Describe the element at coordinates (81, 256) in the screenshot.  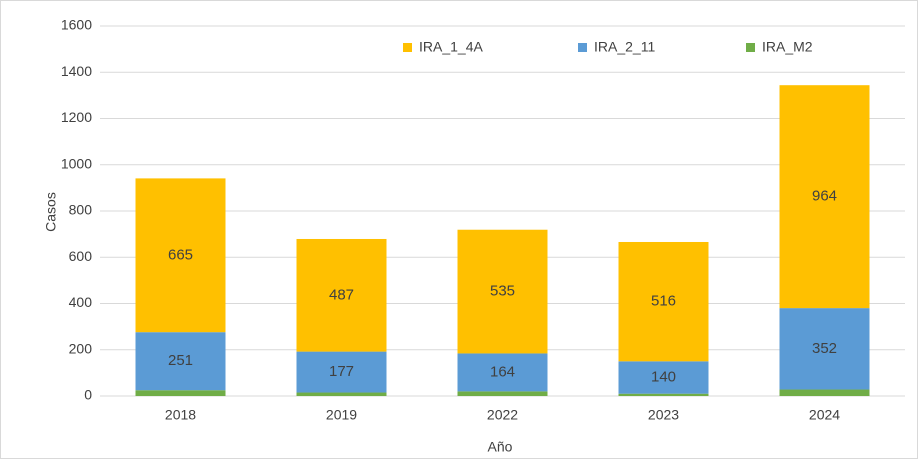
I see `y-tick-label: 600` at that location.